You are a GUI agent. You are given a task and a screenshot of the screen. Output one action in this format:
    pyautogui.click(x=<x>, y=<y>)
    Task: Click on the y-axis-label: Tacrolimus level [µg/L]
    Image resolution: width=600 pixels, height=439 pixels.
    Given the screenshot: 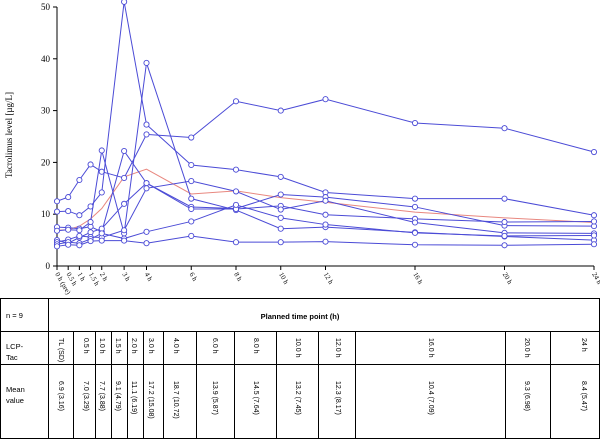 What is the action you would take?
    pyautogui.click(x=9, y=135)
    